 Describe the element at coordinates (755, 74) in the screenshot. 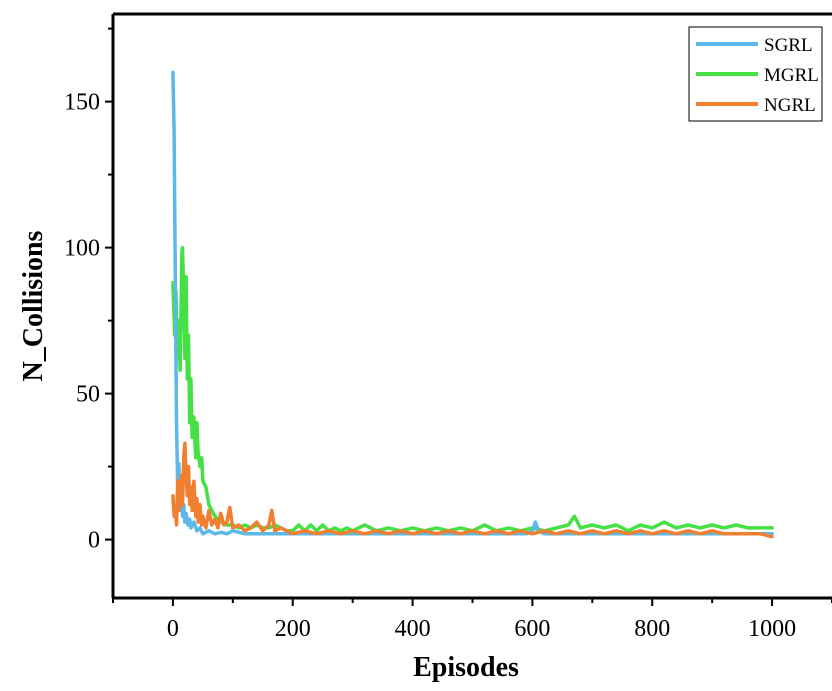

I see `legend: SGRL MGRL NGRL` at that location.